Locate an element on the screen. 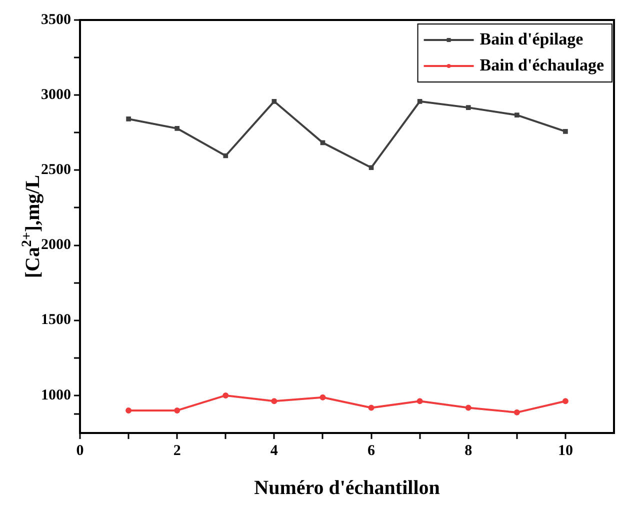 The image size is (628, 523). y-tick-label: 2500 is located at coordinates (56, 170).